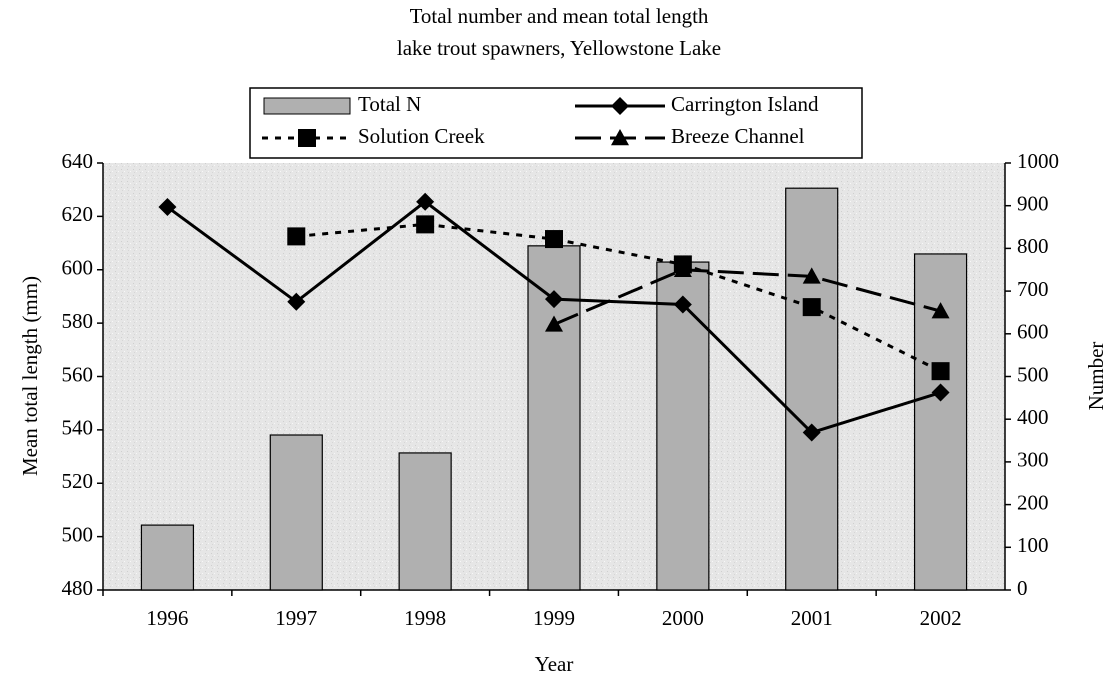 Image resolution: width=1118 pixels, height=685 pixels. What do you see at coordinates (78, 481) in the screenshot?
I see `y-tick-label: 520` at bounding box center [78, 481].